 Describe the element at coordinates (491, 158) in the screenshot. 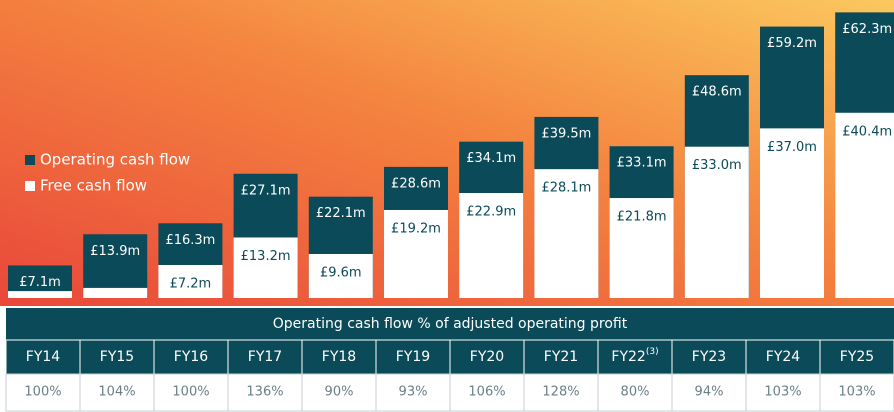

I see `data-label: £34.1m` at that location.